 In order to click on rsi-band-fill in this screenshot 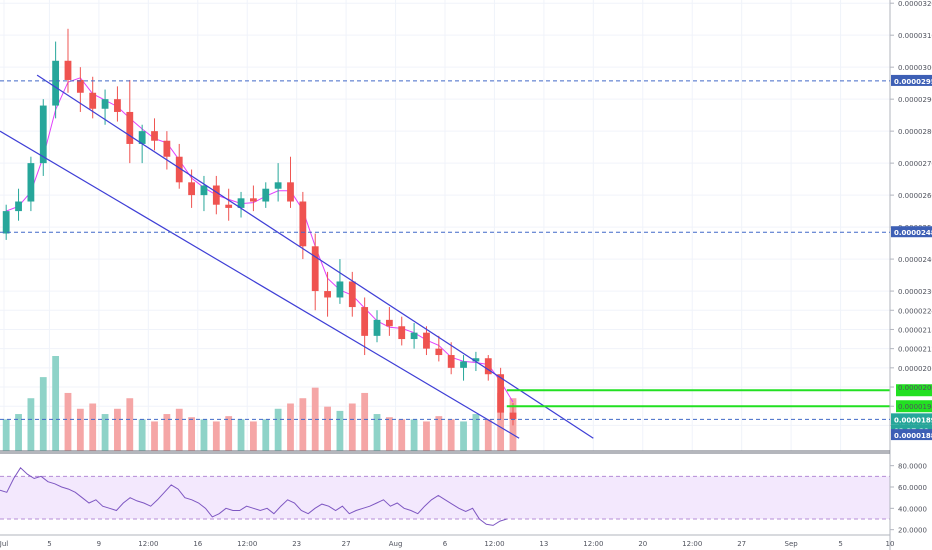, I will do `click(445, 497)`.